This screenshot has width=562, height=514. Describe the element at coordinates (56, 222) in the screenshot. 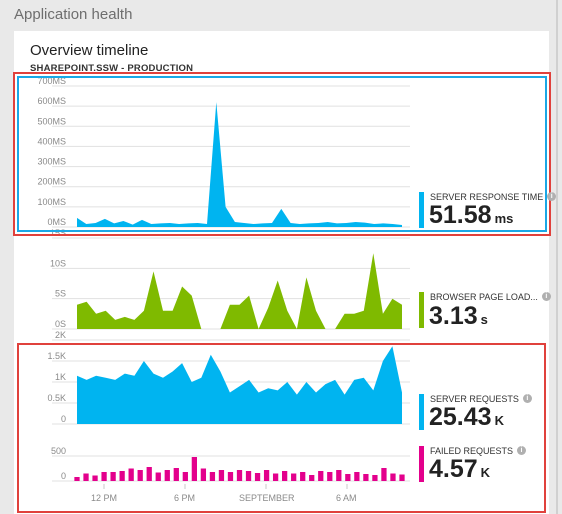

I see `y-tick-label: 0MS` at that location.